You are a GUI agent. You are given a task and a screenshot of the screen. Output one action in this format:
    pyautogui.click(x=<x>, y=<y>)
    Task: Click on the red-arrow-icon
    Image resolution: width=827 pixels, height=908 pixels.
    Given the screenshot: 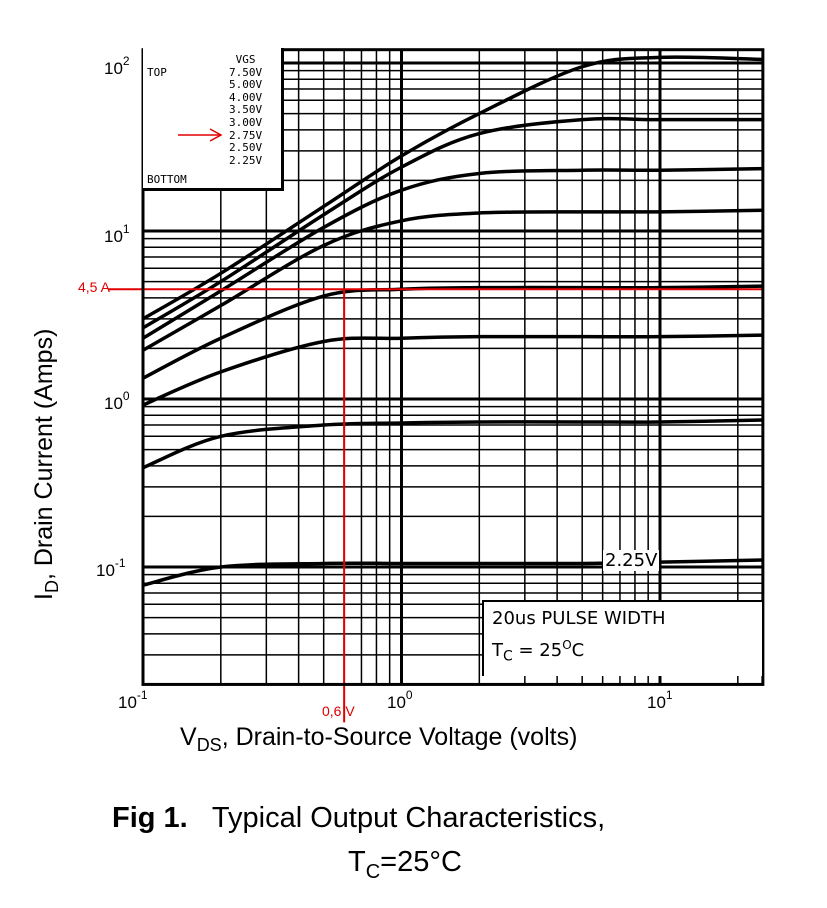 What is the action you would take?
    pyautogui.click(x=200, y=135)
    